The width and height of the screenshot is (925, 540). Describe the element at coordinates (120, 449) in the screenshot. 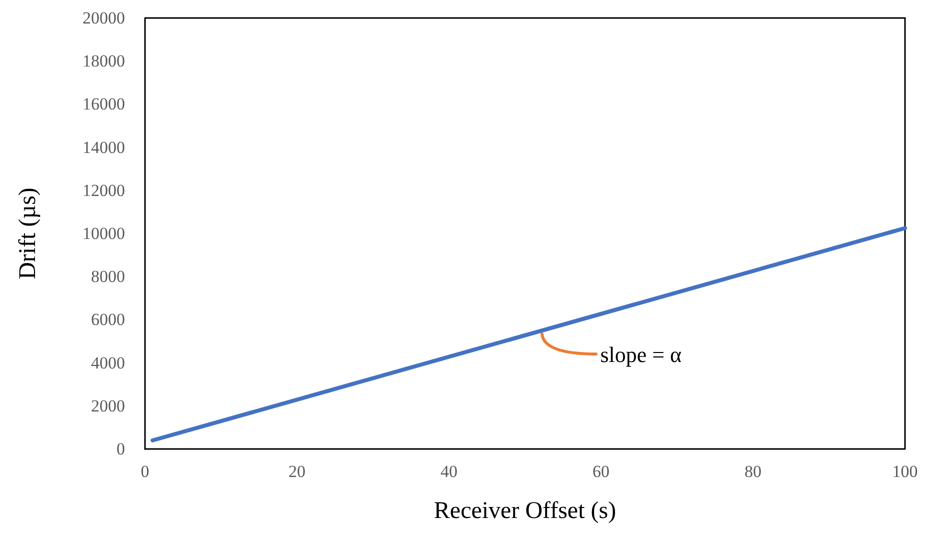

I see `y-tick-label: 0` at that location.